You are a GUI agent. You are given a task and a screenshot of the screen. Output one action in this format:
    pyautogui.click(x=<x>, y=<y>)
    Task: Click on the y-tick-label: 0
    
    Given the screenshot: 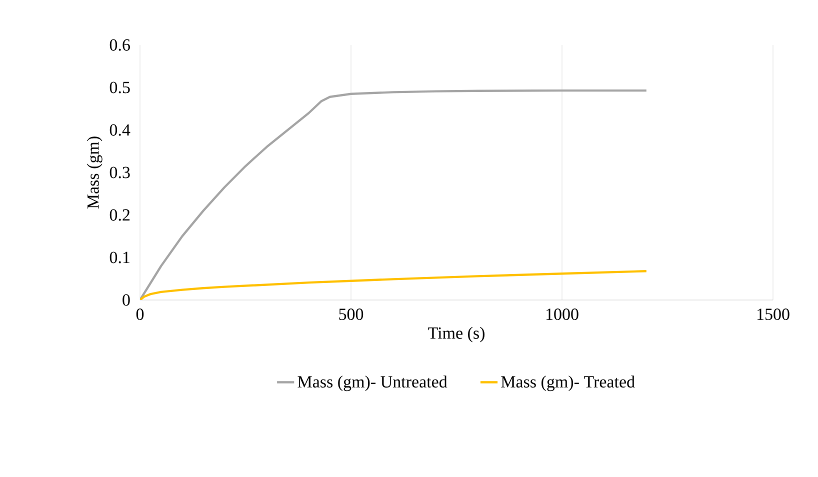 What is the action you would take?
    pyautogui.click(x=126, y=300)
    